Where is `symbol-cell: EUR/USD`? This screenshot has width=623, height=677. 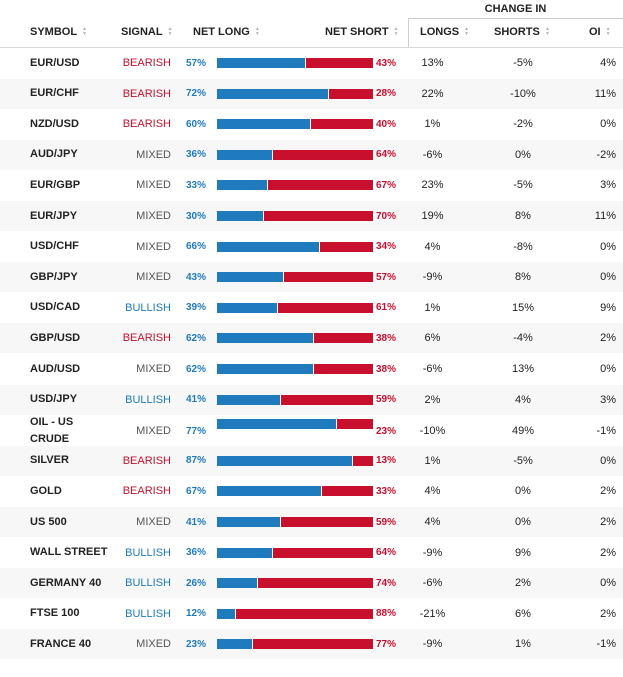 symbol-cell: EUR/USD is located at coordinates (55, 62).